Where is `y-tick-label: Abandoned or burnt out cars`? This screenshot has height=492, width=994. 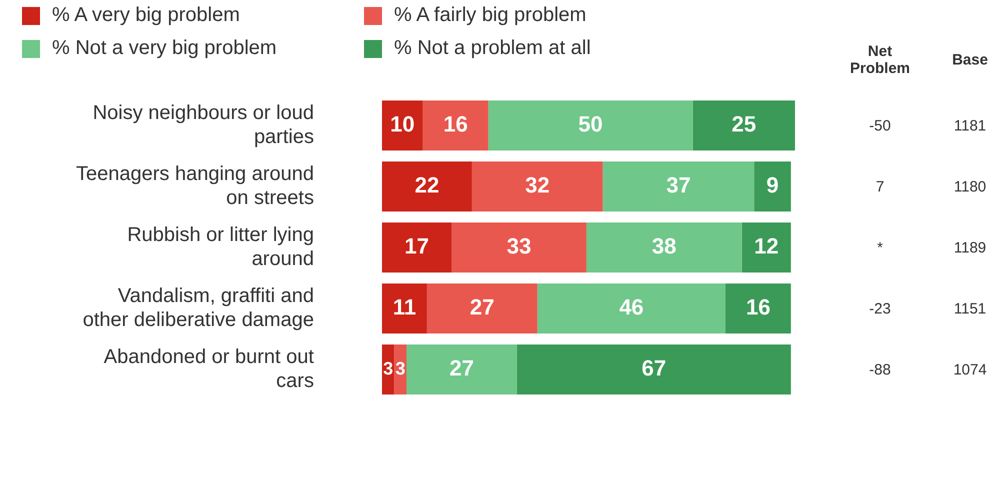 y-tick-label: Abandoned or burnt out cars is located at coordinates (209, 369).